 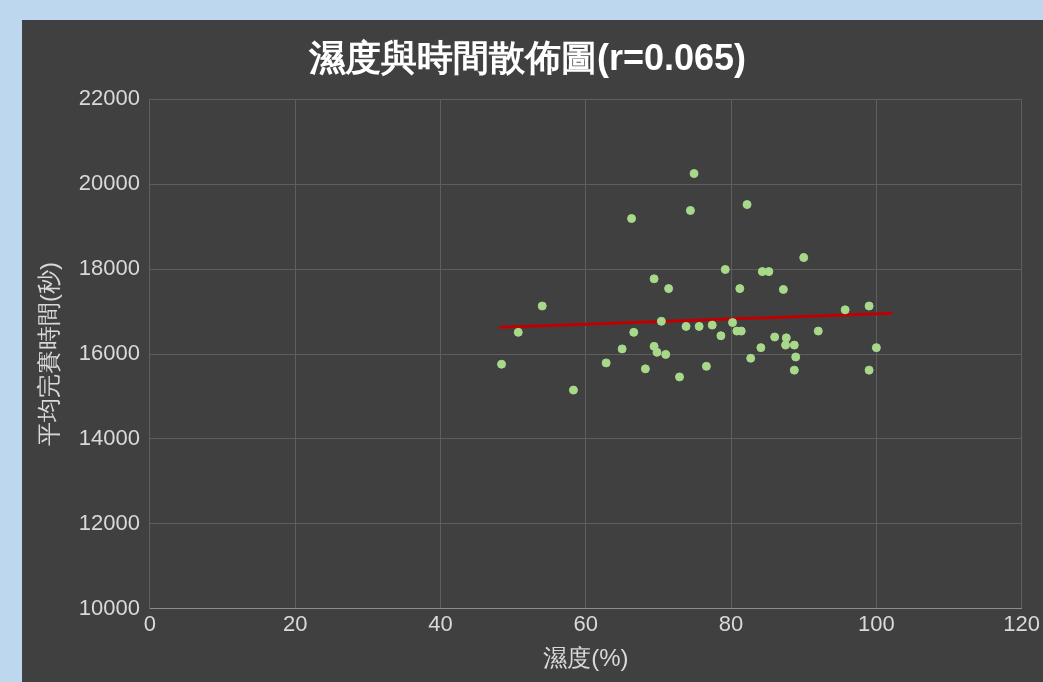 I want to click on x-tick-label: 20, so click(x=295, y=624).